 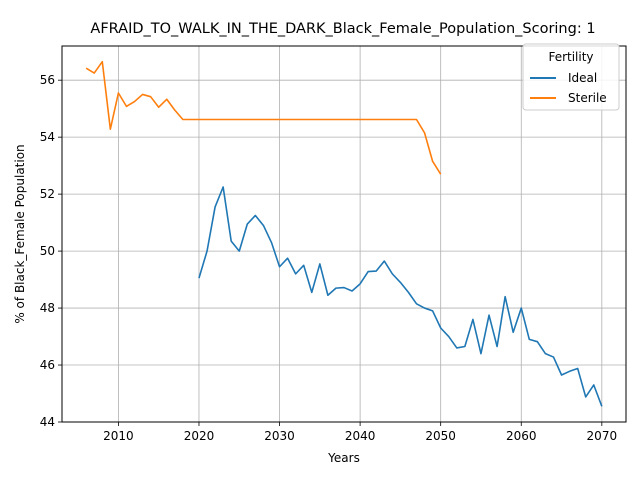 I want to click on y-axis-label: % of Black_Female Population, so click(x=20, y=233).